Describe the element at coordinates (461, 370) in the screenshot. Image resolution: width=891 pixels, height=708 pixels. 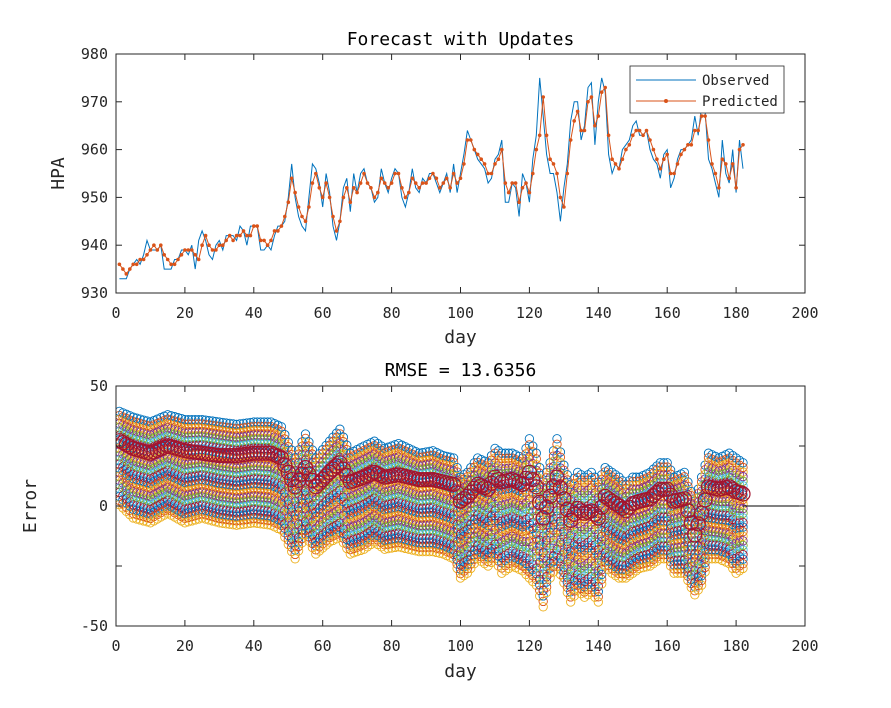
I see `error-chart-title: RMSE = 13.6356` at that location.